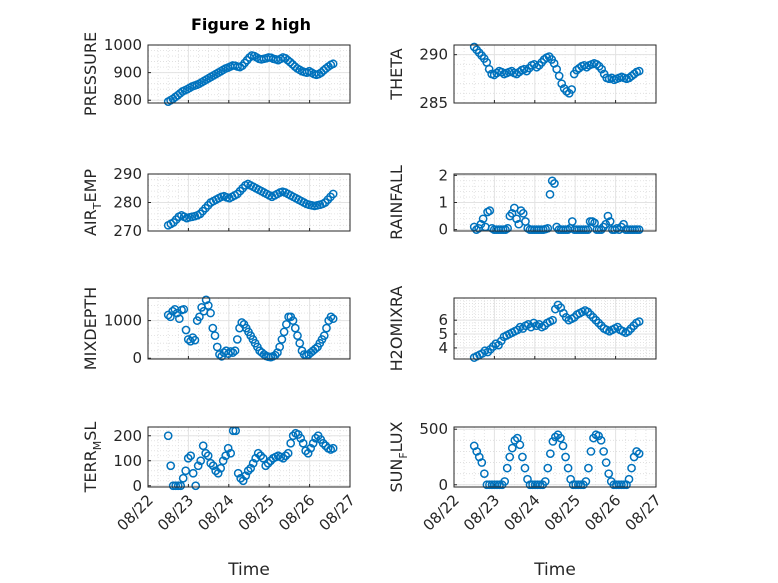 The height and width of the screenshot is (583, 778). Describe the element at coordinates (90, 328) in the screenshot. I see `y-axis-label: MIXDEPTH` at that location.